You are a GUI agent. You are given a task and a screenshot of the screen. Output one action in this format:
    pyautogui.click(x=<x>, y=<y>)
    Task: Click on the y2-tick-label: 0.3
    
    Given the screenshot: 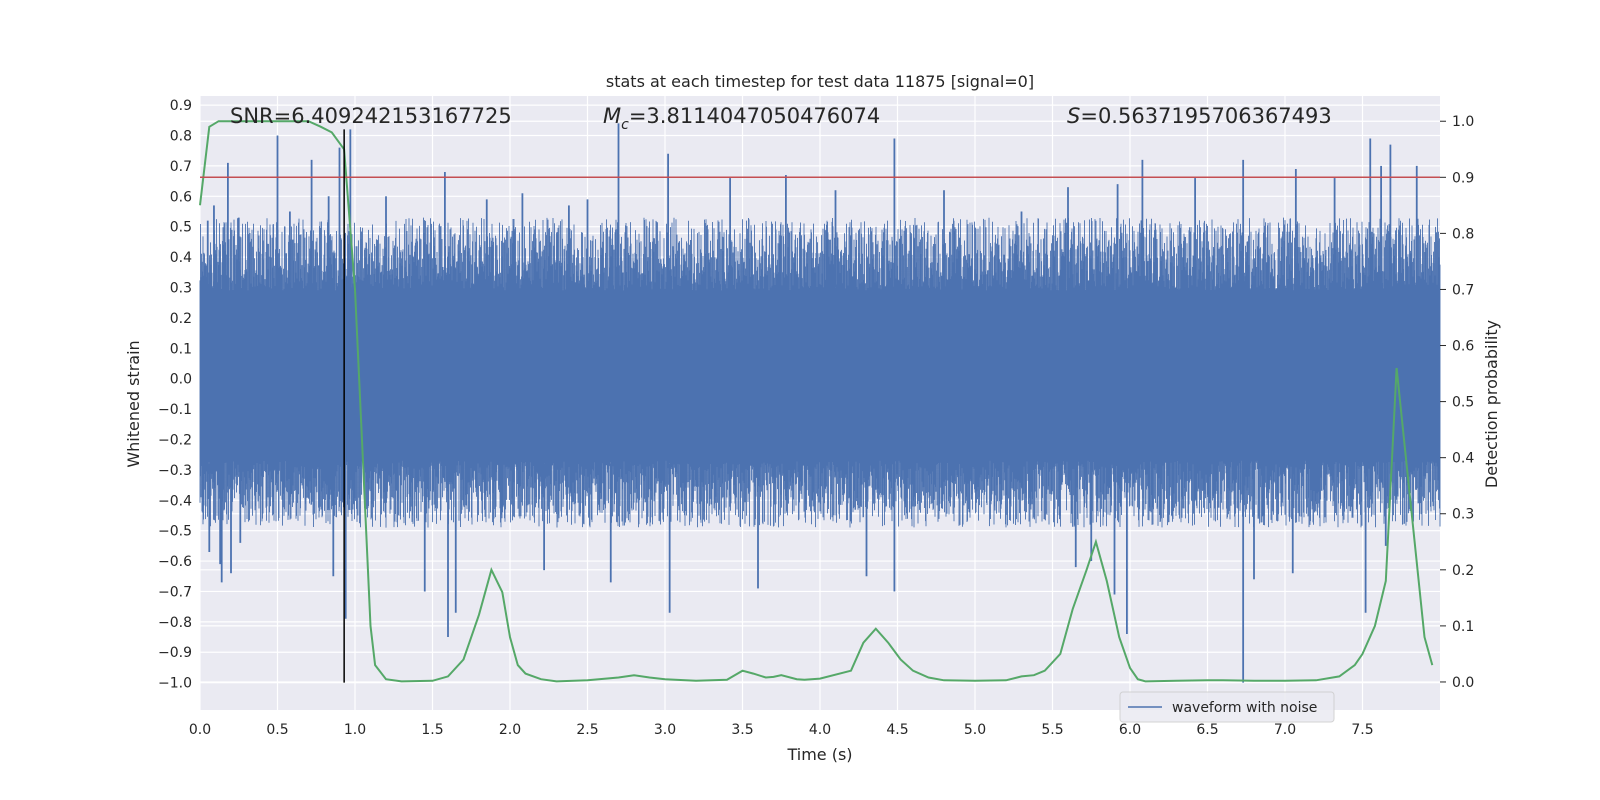 What is the action you would take?
    pyautogui.click(x=1463, y=515)
    